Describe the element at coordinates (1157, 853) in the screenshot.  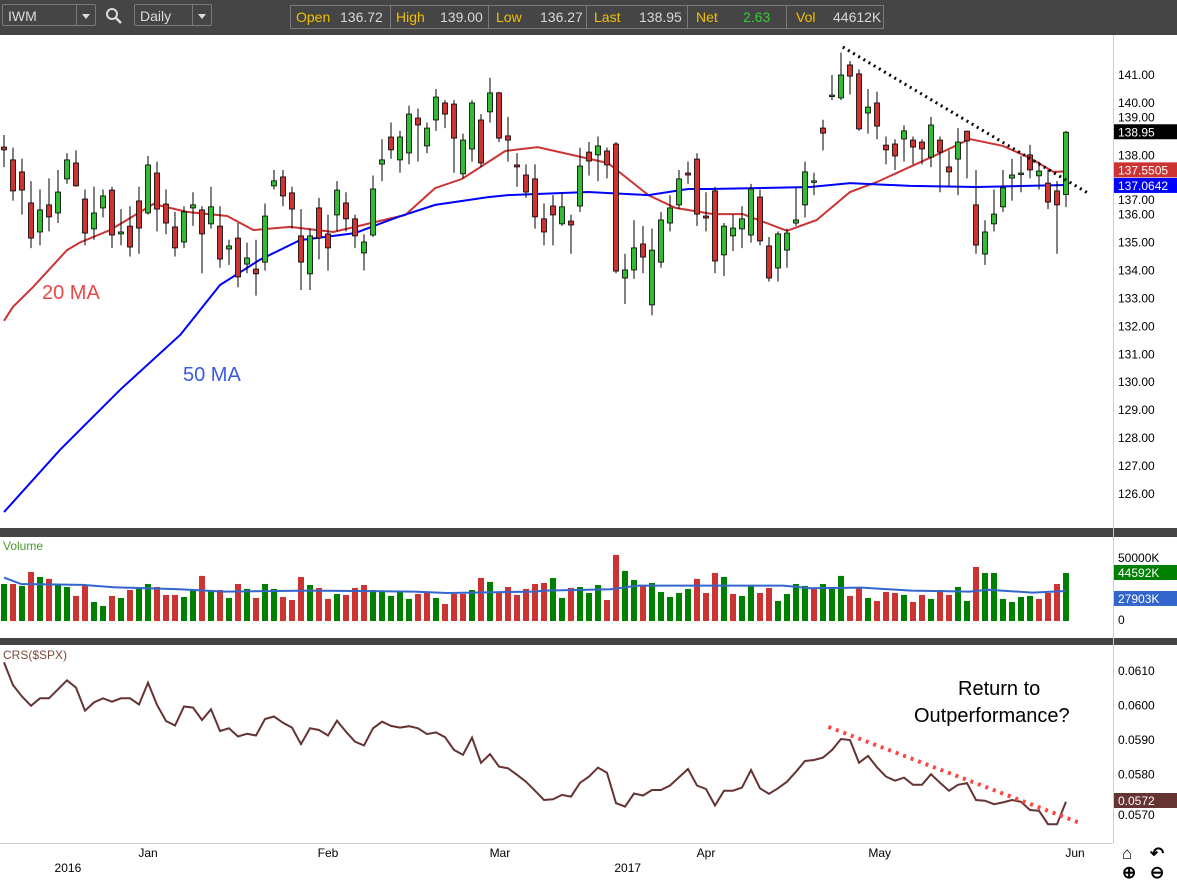
I see `undo-icon: ↶` at that location.